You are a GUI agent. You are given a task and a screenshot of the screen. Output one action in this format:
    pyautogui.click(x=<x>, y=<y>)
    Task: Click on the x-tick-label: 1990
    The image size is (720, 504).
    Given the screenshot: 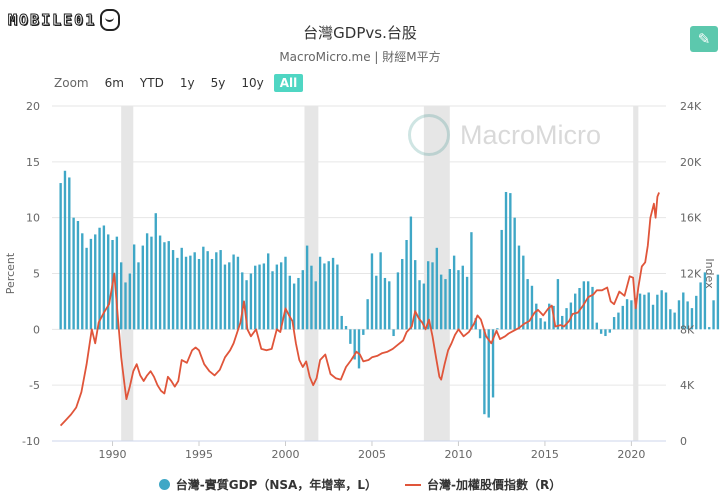 What is the action you would take?
    pyautogui.click(x=113, y=454)
    